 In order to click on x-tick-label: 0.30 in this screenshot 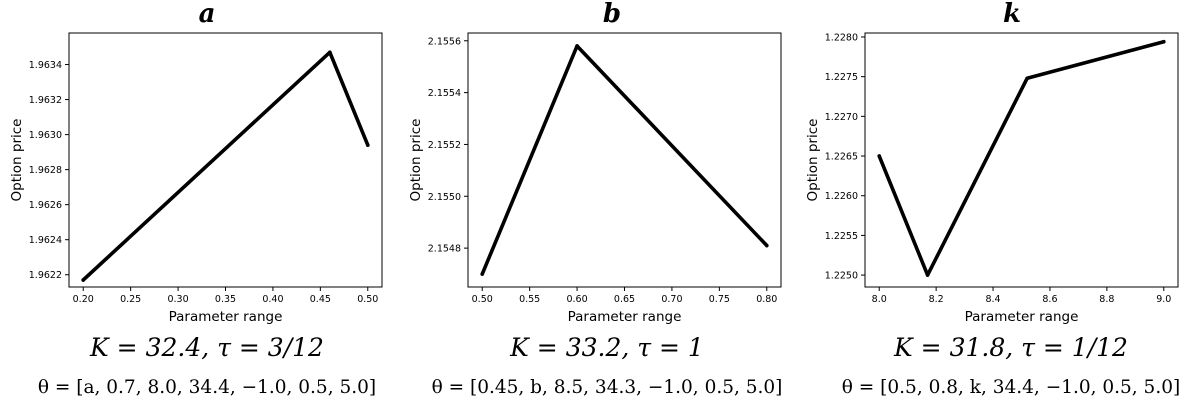, I will do `click(177, 299)`.